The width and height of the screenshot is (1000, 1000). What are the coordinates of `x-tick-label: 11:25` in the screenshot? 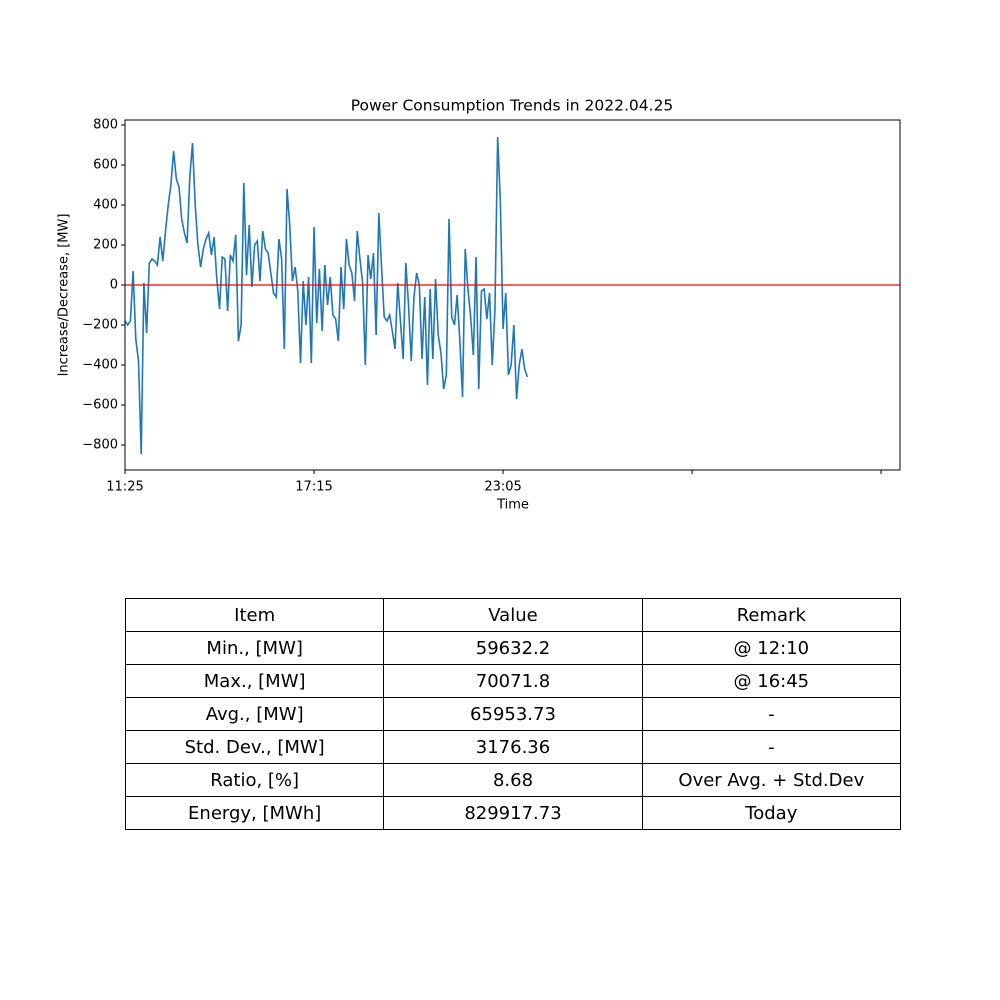 It's located at (124, 487).